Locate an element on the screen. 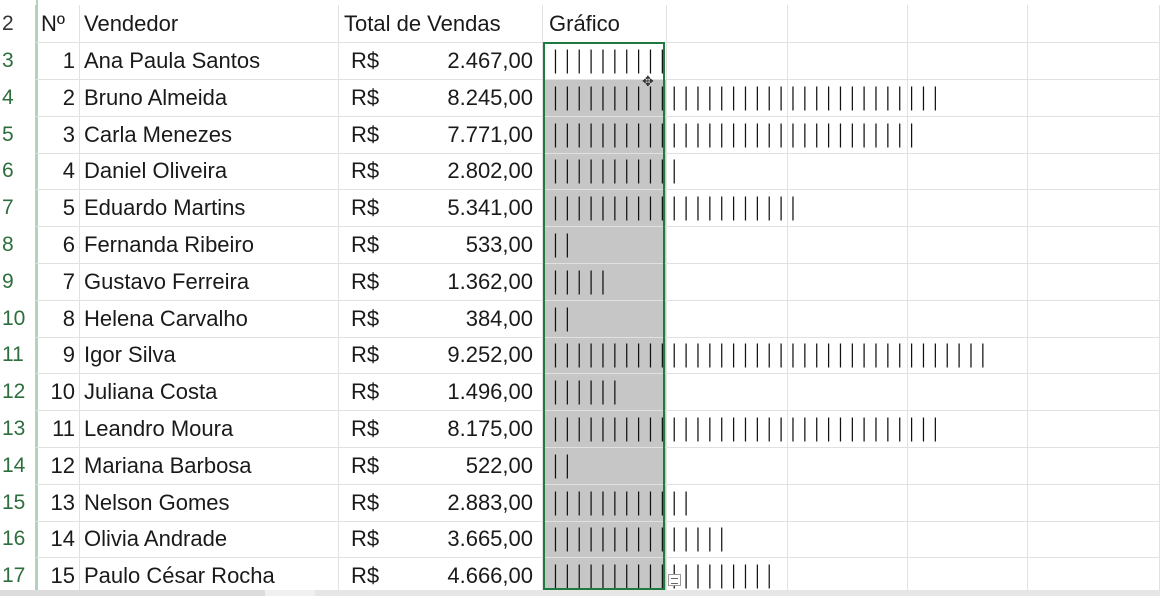 This screenshot has height=596, width=1160. cell-num: 4 is located at coordinates (58, 171).